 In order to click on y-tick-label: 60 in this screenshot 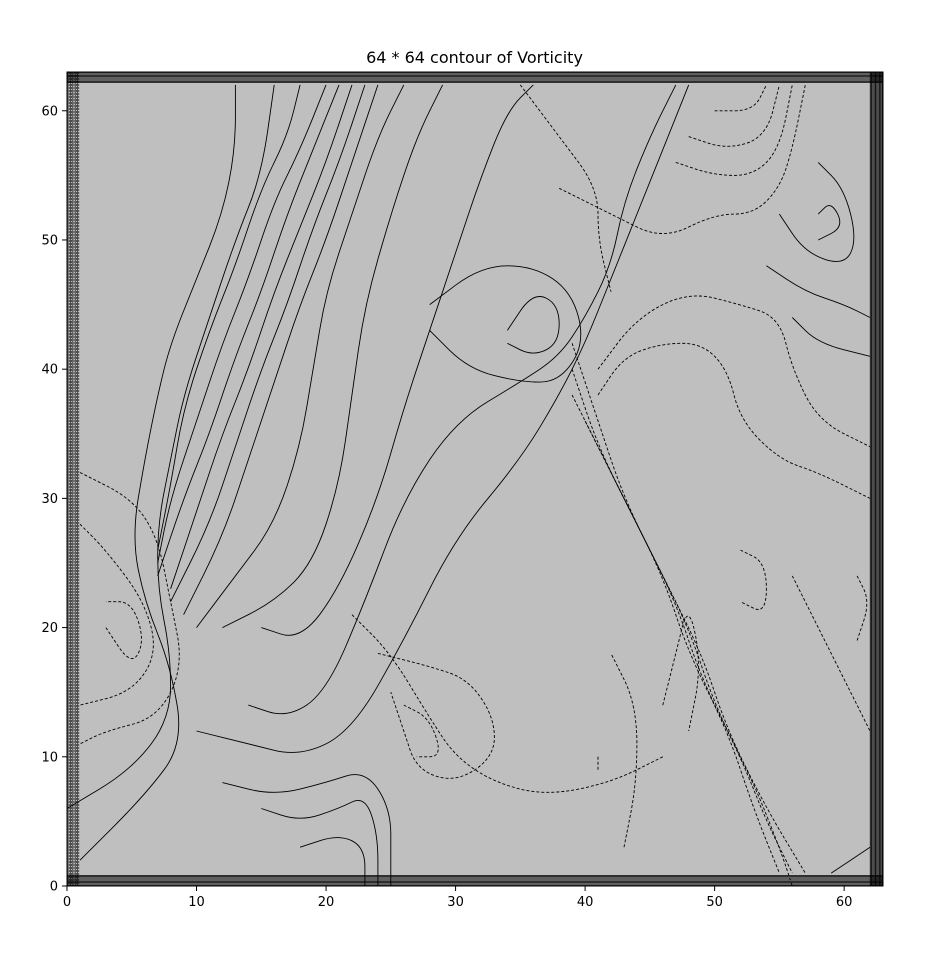, I will do `click(49, 111)`.